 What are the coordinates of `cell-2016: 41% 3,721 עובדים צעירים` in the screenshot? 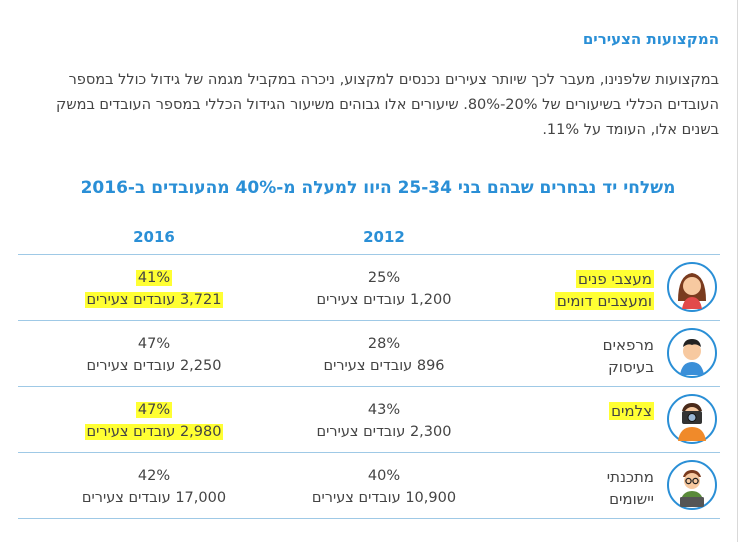 It's located at (154, 289).